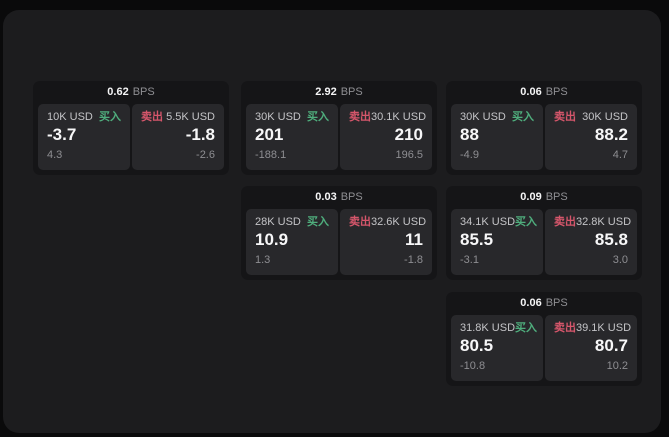 The image size is (669, 437). What do you see at coordinates (497, 242) in the screenshot?
I see `buy-quote-panel: 34.1K USD 买入 85.5 -3.1` at bounding box center [497, 242].